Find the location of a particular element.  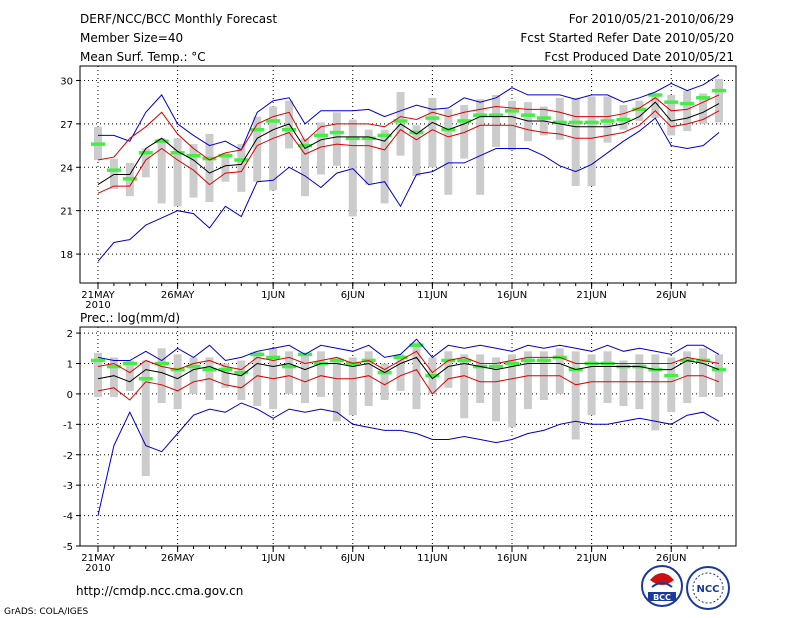

temp-mean-line is located at coordinates (408, 143).